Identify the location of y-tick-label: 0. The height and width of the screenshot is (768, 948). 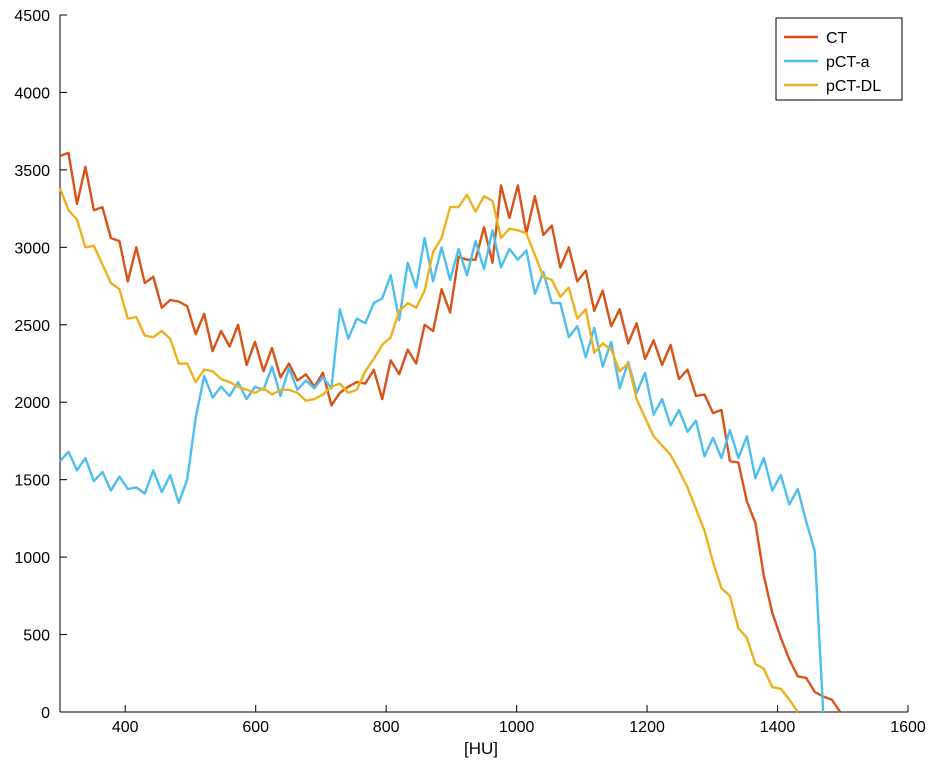
(45, 713).